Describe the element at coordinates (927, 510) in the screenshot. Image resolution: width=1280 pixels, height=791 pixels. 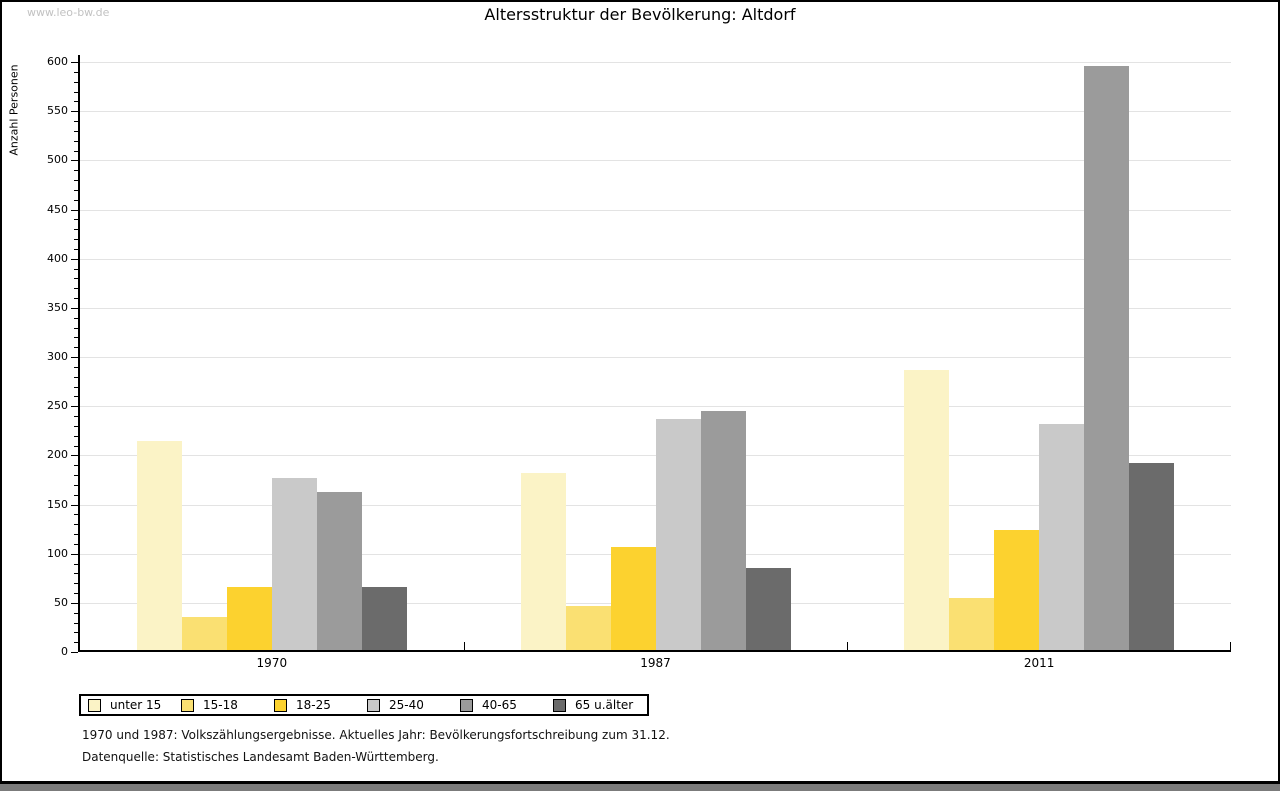
I see `bar-unter-15-2011` at that location.